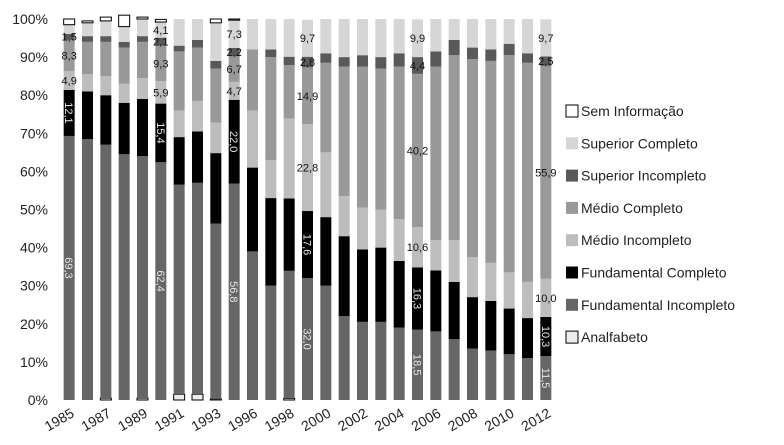 The image size is (784, 445). Describe the element at coordinates (658, 305) in the screenshot. I see `legend-label: Fundamental Incompleto` at that location.